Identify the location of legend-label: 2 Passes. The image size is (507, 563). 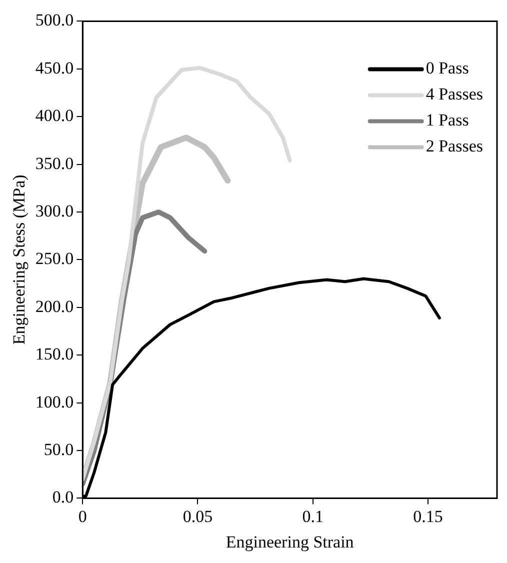
(455, 146).